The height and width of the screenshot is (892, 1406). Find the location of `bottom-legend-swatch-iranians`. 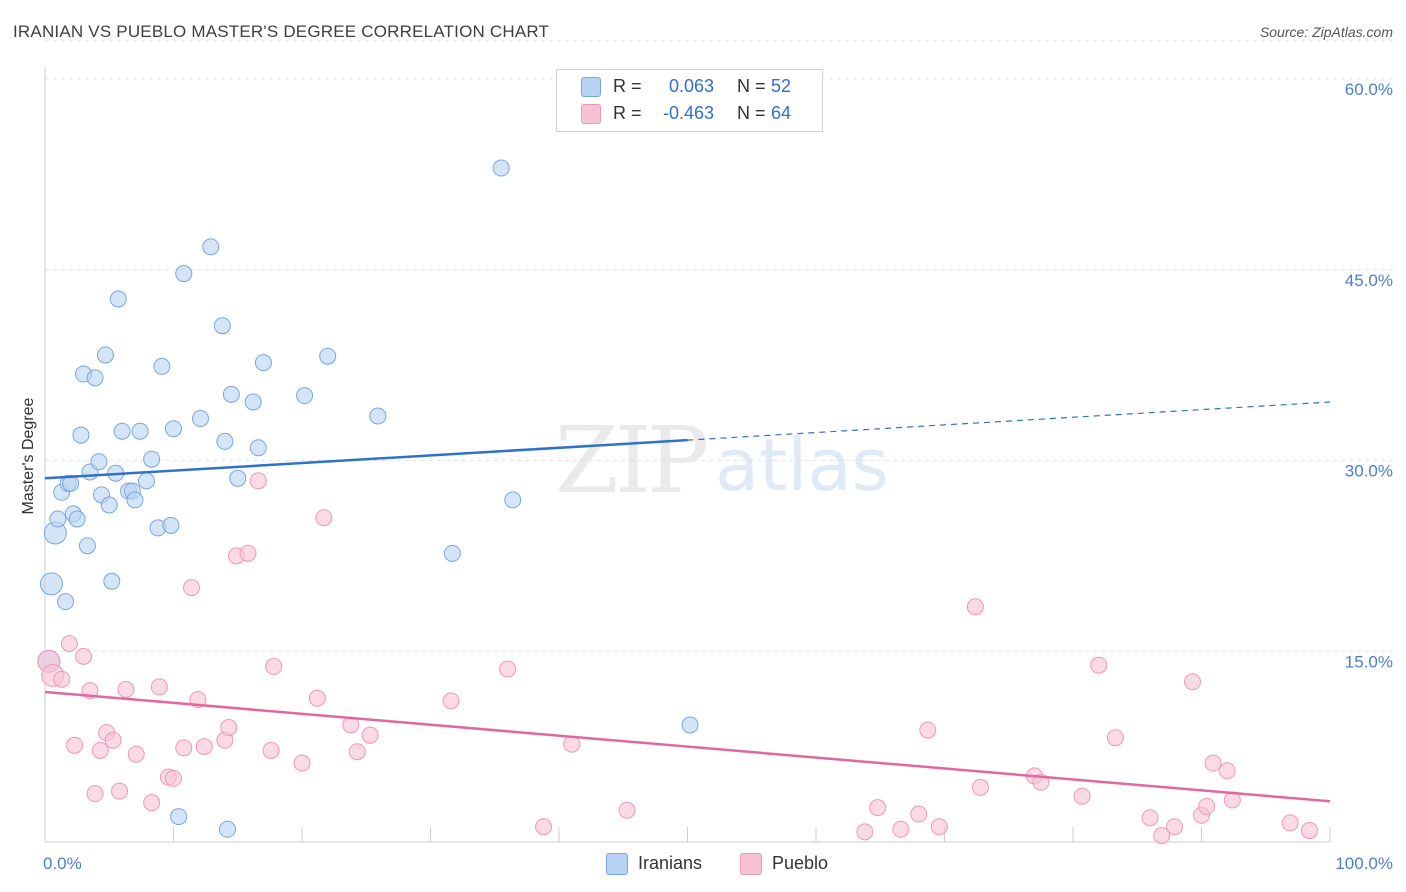

bottom-legend-swatch-iranians is located at coordinates (617, 864).